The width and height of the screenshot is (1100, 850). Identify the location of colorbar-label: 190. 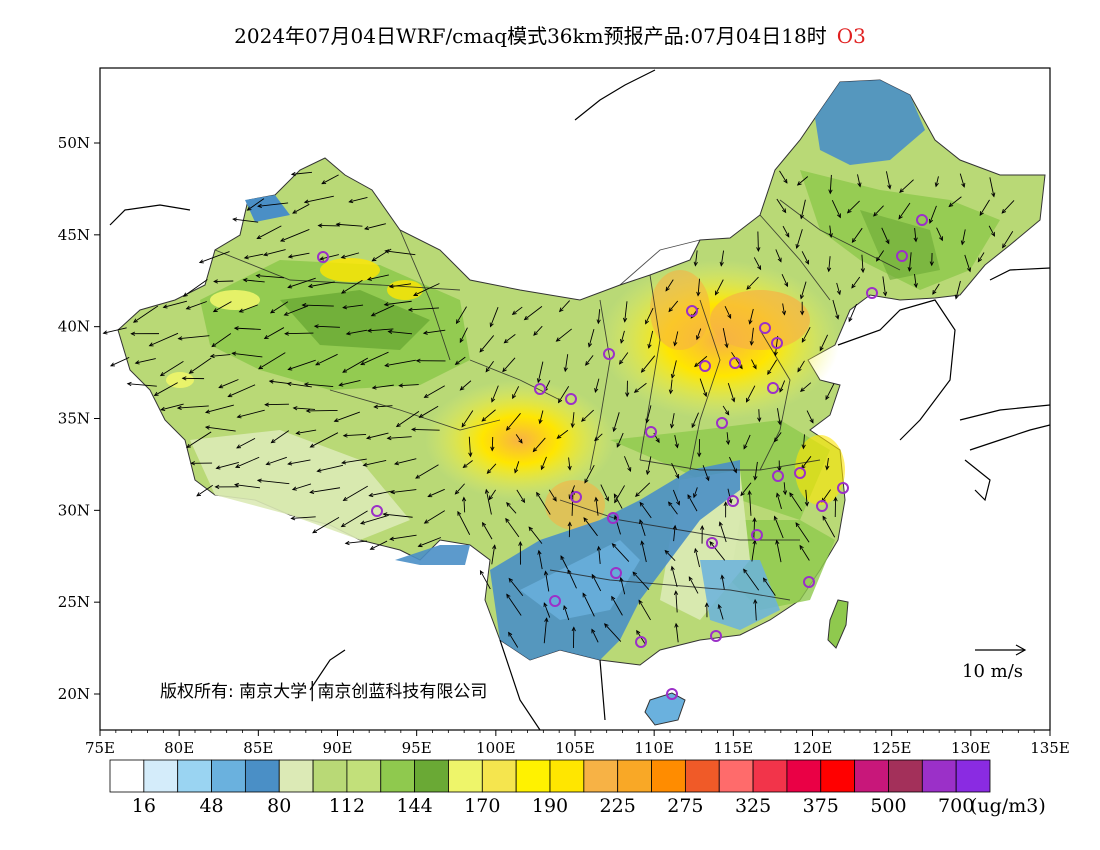
(550, 806).